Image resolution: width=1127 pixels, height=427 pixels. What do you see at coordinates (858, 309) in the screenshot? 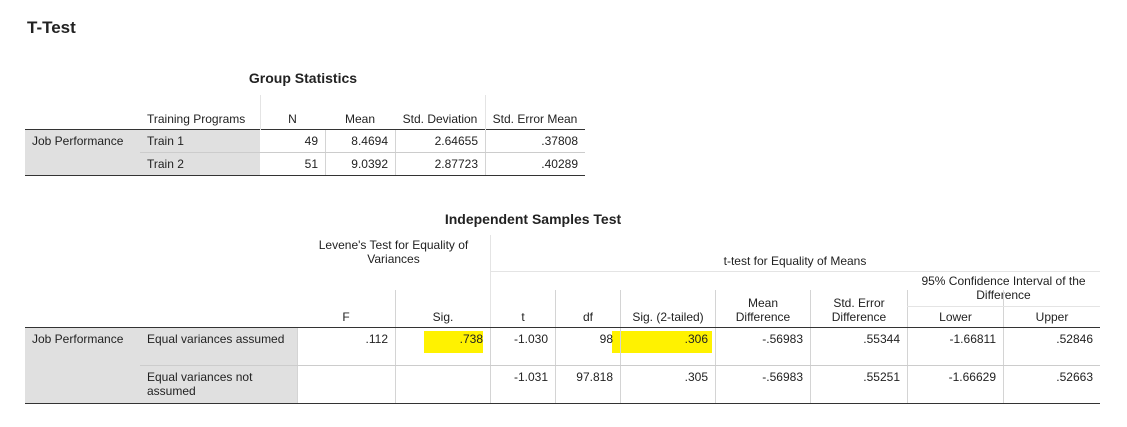
I see `column-header: Std. Error Difference` at bounding box center [858, 309].